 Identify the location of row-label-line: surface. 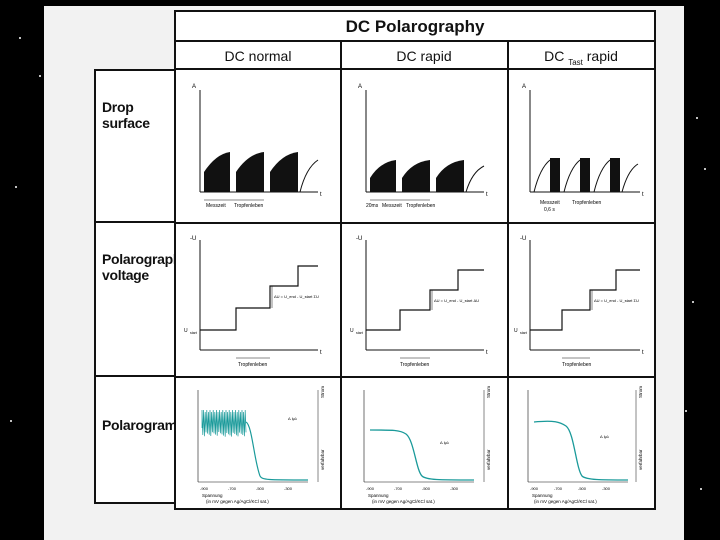
(126, 123).